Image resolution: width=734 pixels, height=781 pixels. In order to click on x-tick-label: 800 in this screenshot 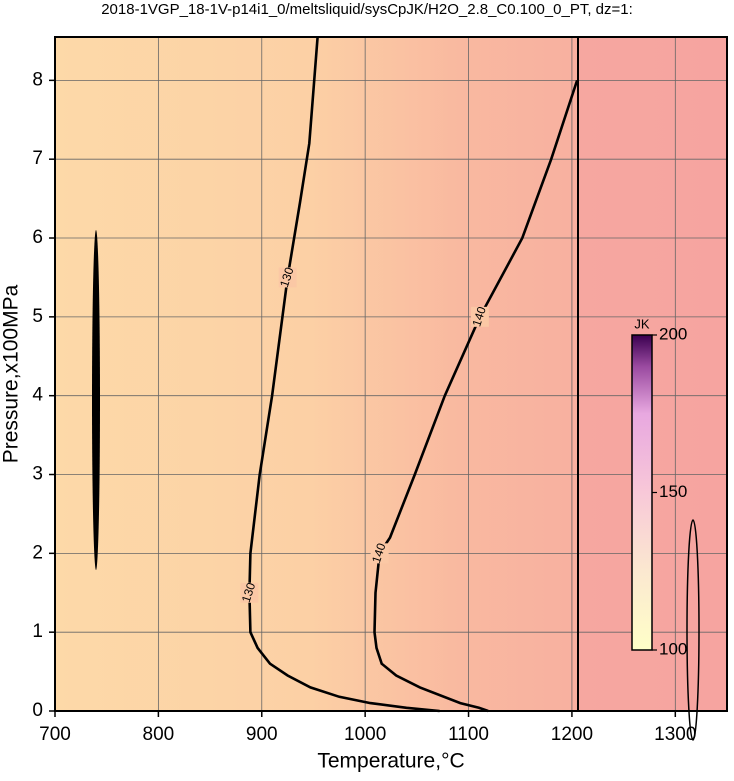, I will do `click(159, 734)`.